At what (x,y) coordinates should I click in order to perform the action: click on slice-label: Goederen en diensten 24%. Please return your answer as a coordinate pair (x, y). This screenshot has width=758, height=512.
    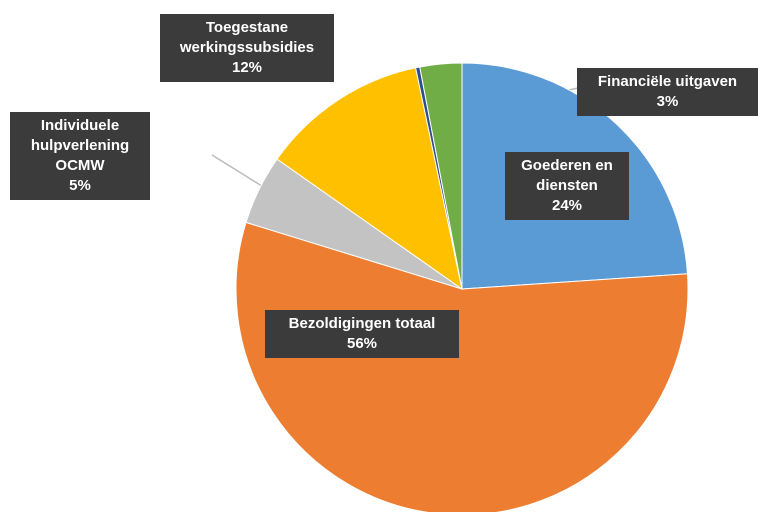
    Looking at the image, I should click on (567, 186).